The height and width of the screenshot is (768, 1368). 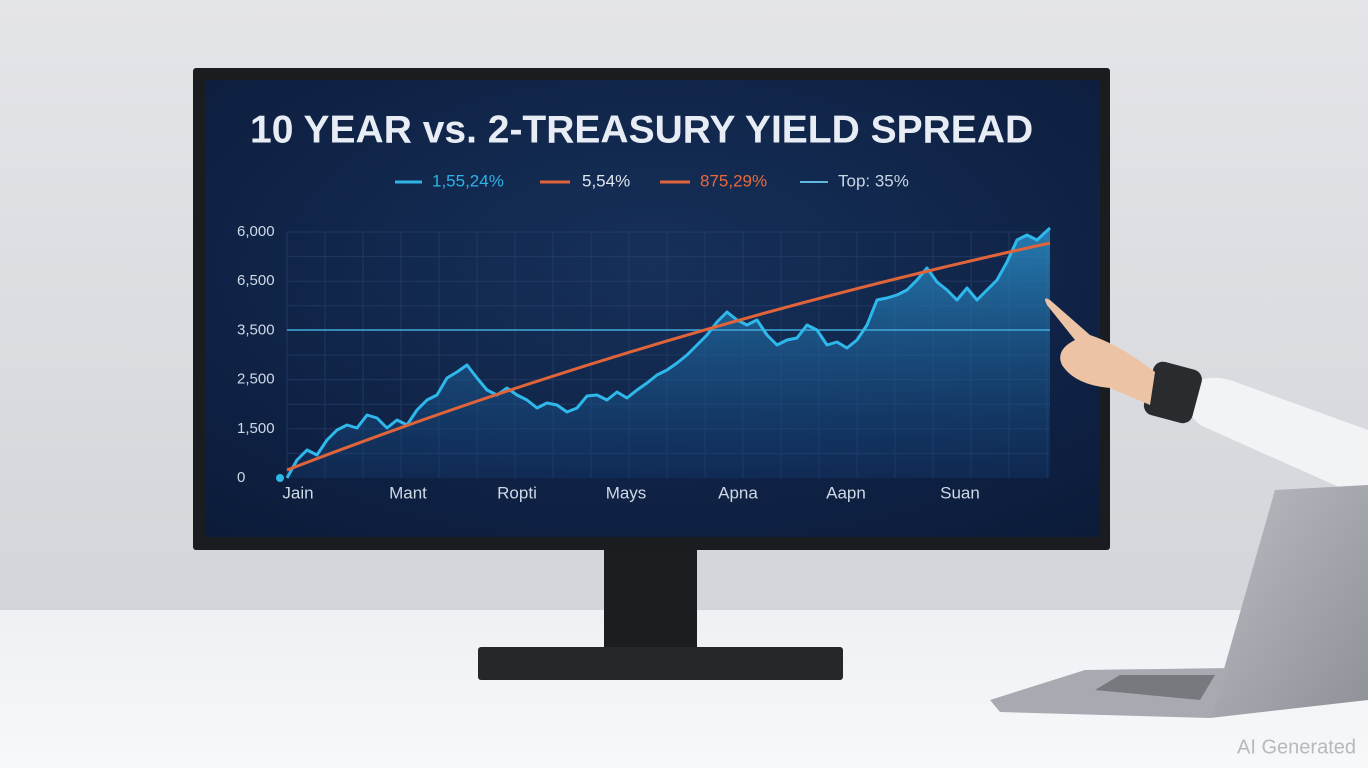 What do you see at coordinates (256, 428) in the screenshot?
I see `y-label: 1,500` at bounding box center [256, 428].